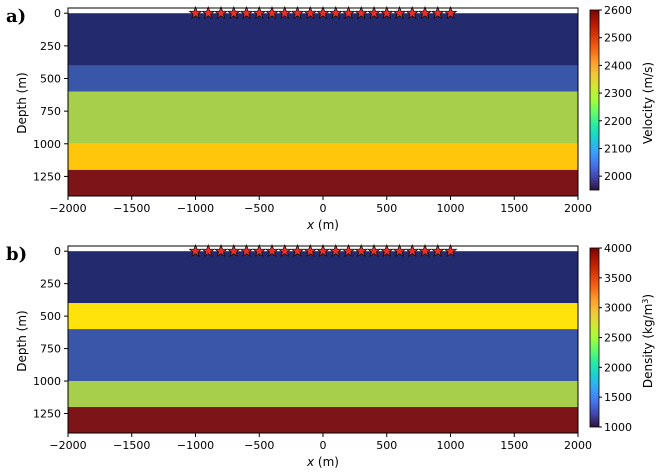 This screenshot has width=661, height=472. I want to click on y-axis-label-a: Depth (m), so click(22, 102).